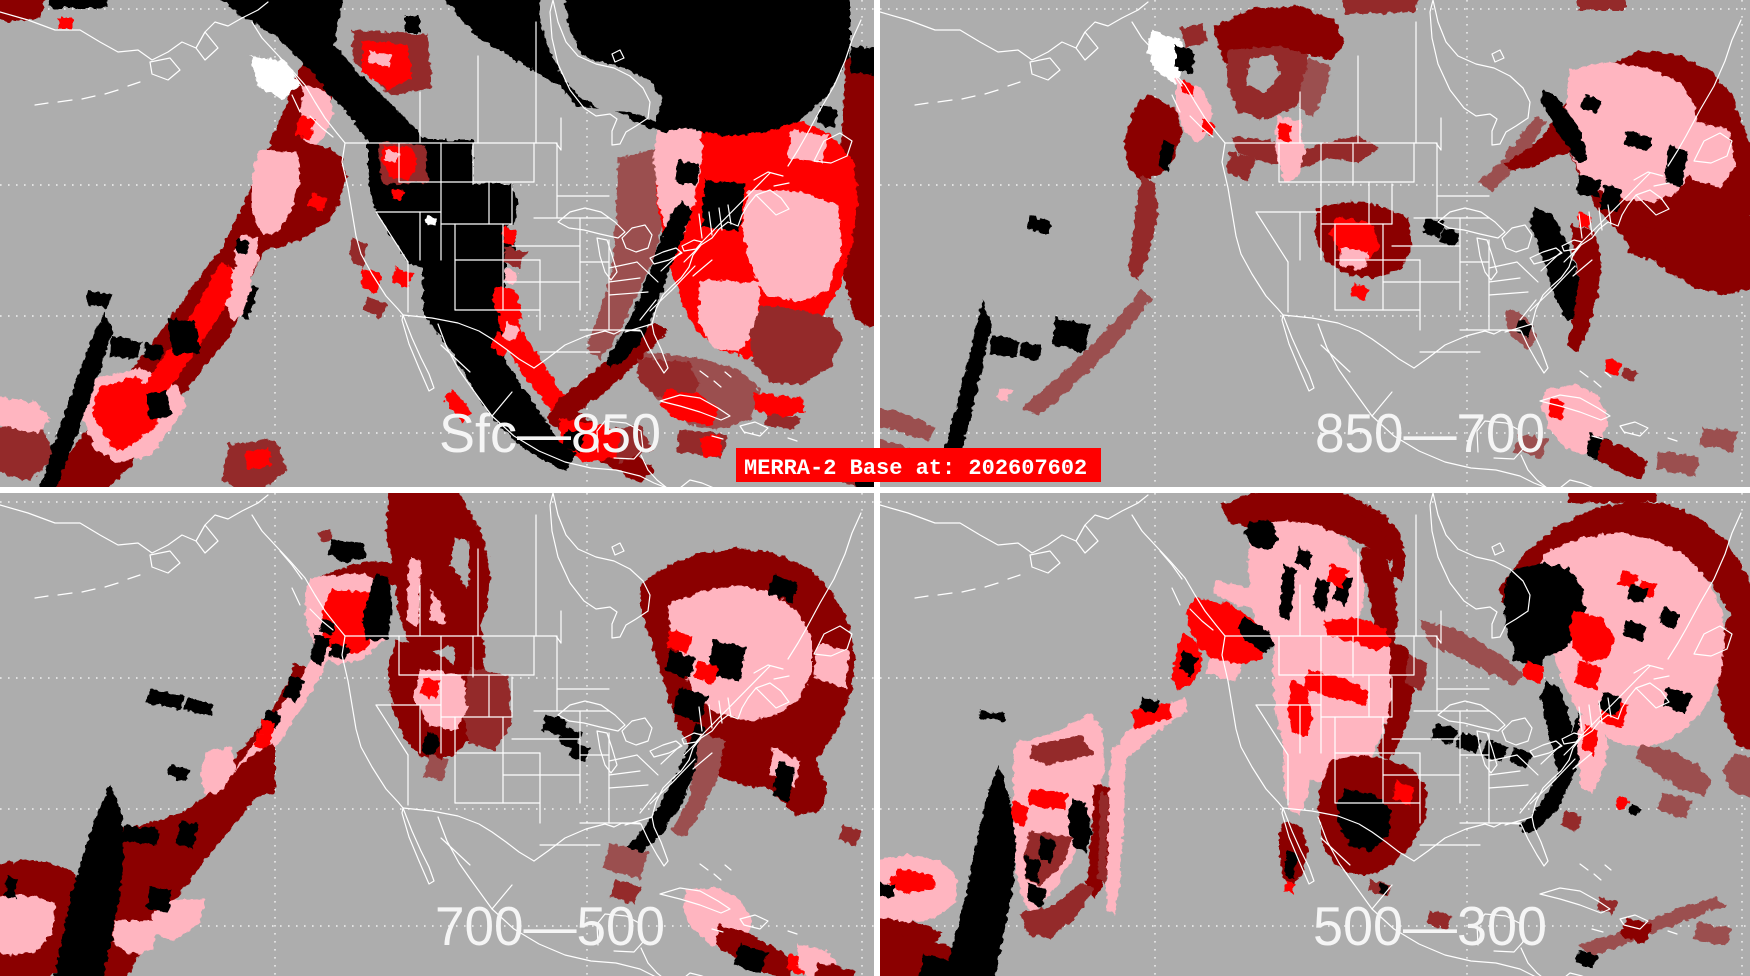 This screenshot has height=976, width=1750. I want to click on svg-text: 850—700, so click(1430, 433).